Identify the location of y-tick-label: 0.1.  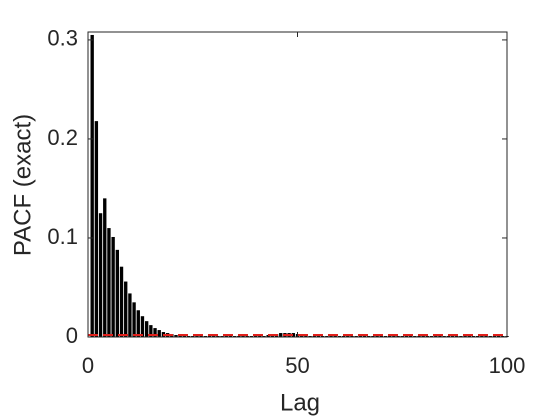
(62, 236).